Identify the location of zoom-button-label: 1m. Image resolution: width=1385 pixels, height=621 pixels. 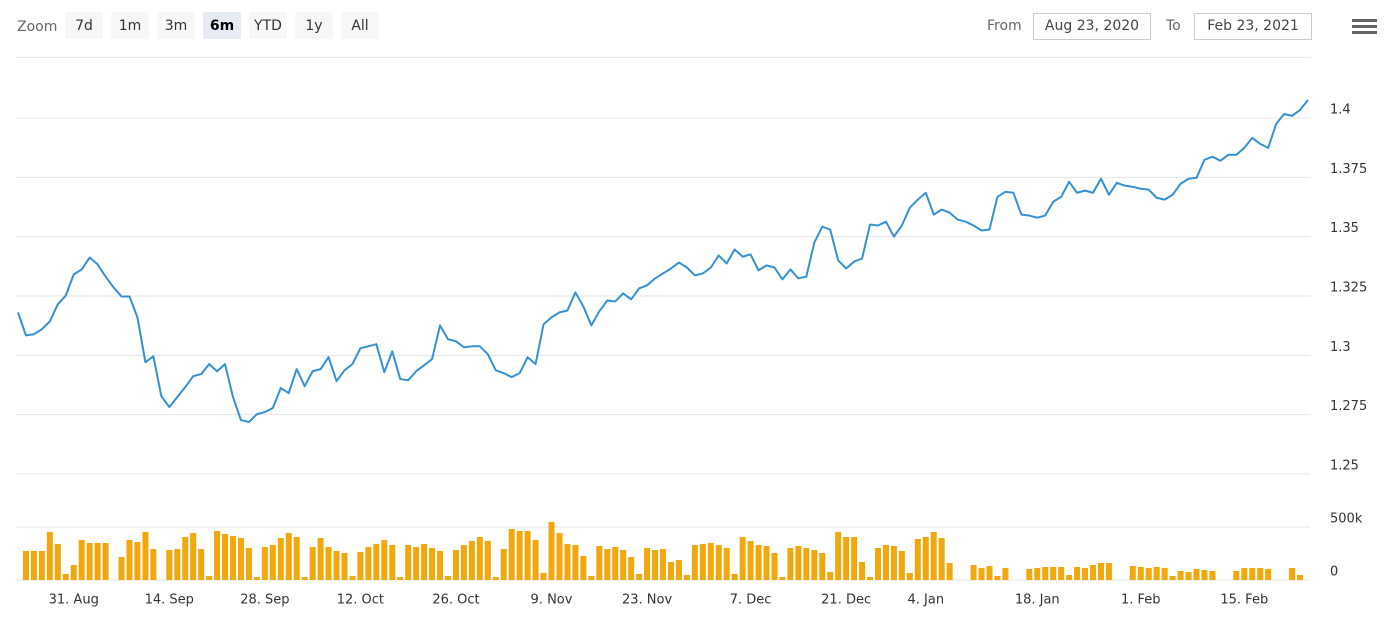
(130, 26).